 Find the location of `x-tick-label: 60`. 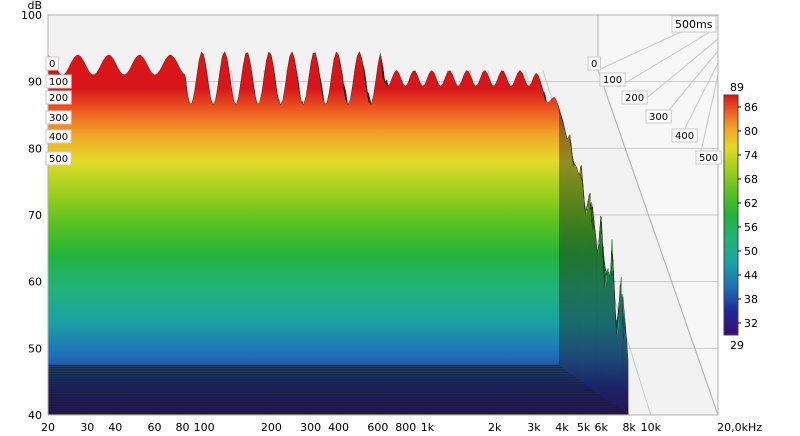

x-tick-label: 60 is located at coordinates (155, 427).